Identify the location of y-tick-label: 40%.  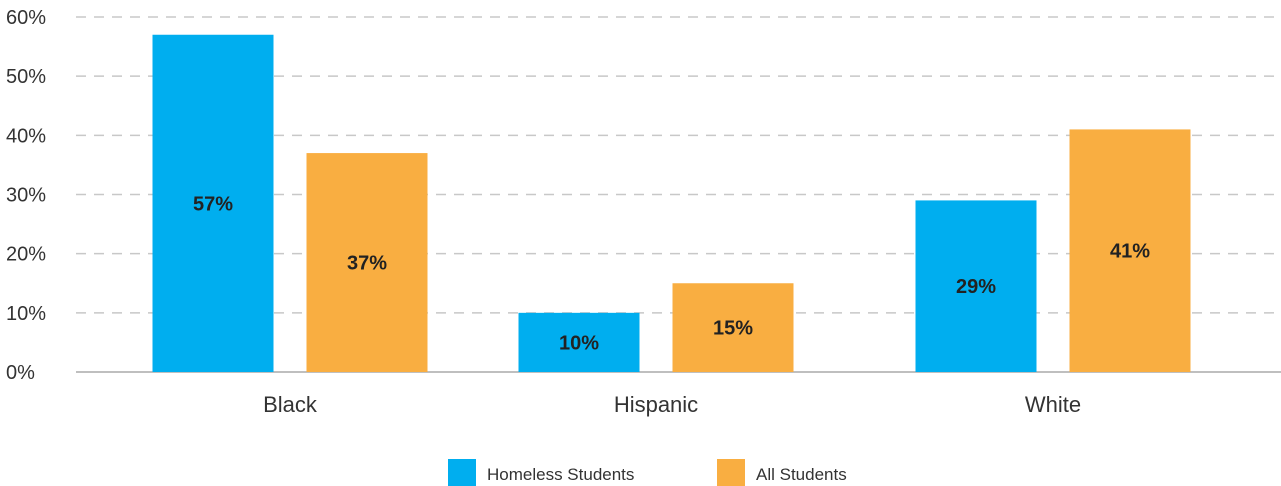
(26, 136).